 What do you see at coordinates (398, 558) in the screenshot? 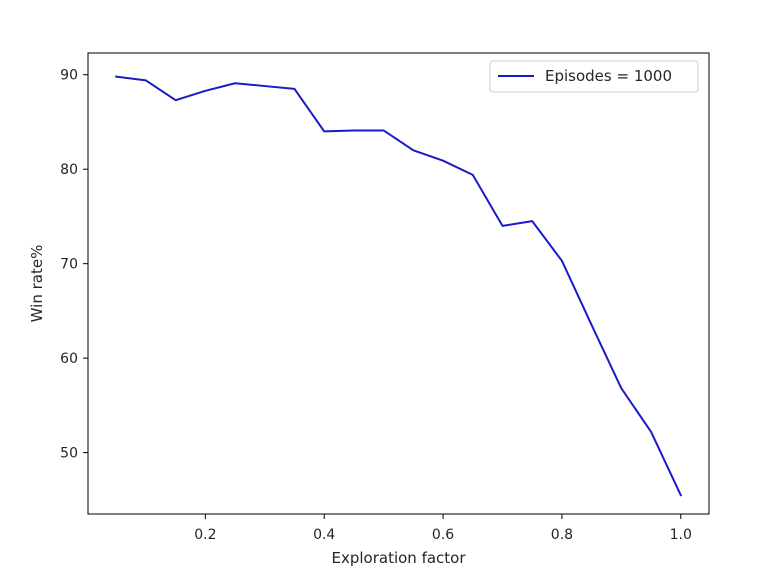
I see `x-axis-label: Exploration factor` at bounding box center [398, 558].